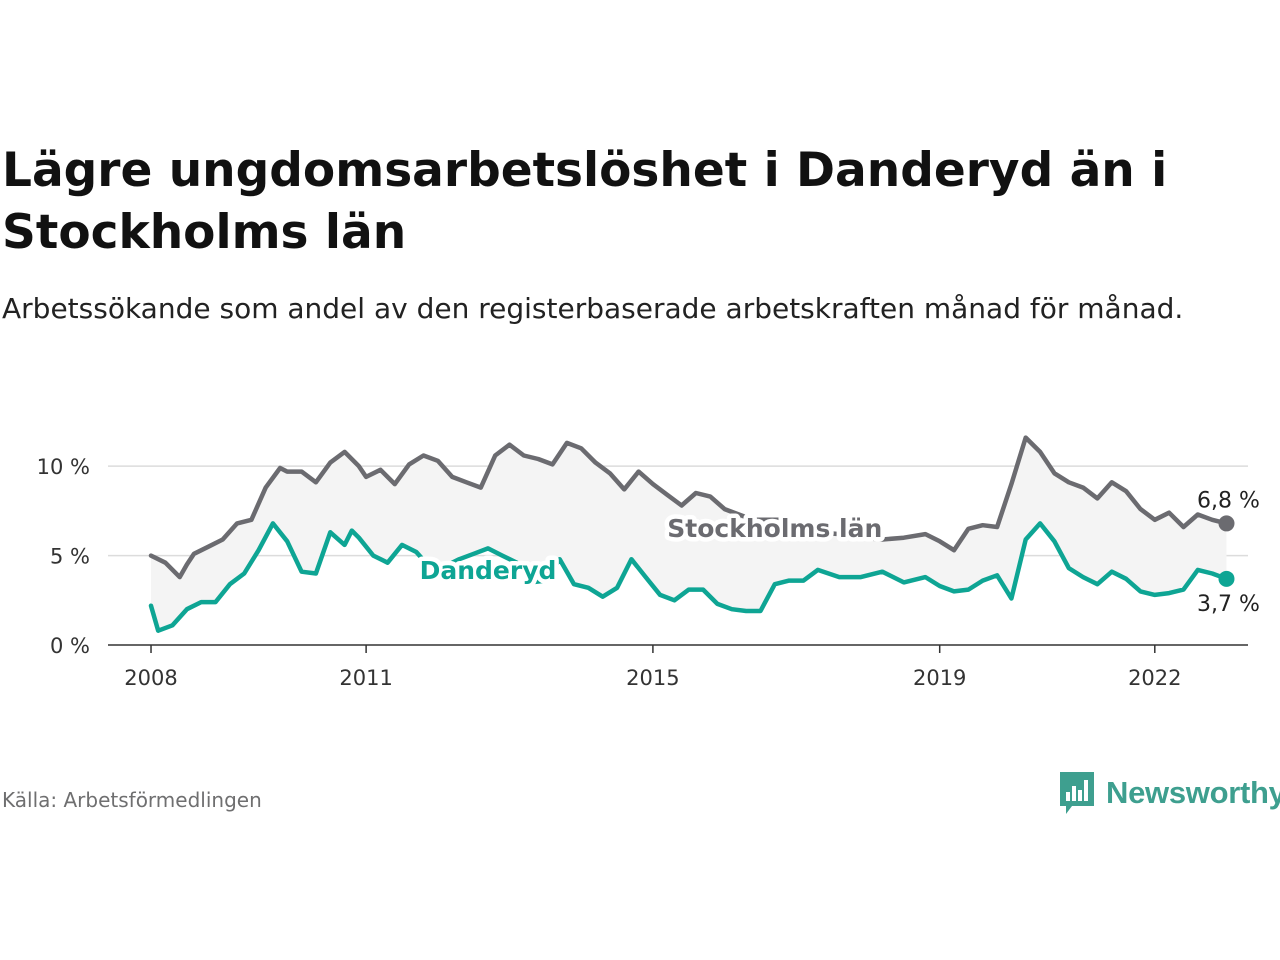 The height and width of the screenshot is (960, 1280). Describe the element at coordinates (1228, 500) in the screenshot. I see `last-value-label-stockholms-l-n: 6,8 %` at that location.